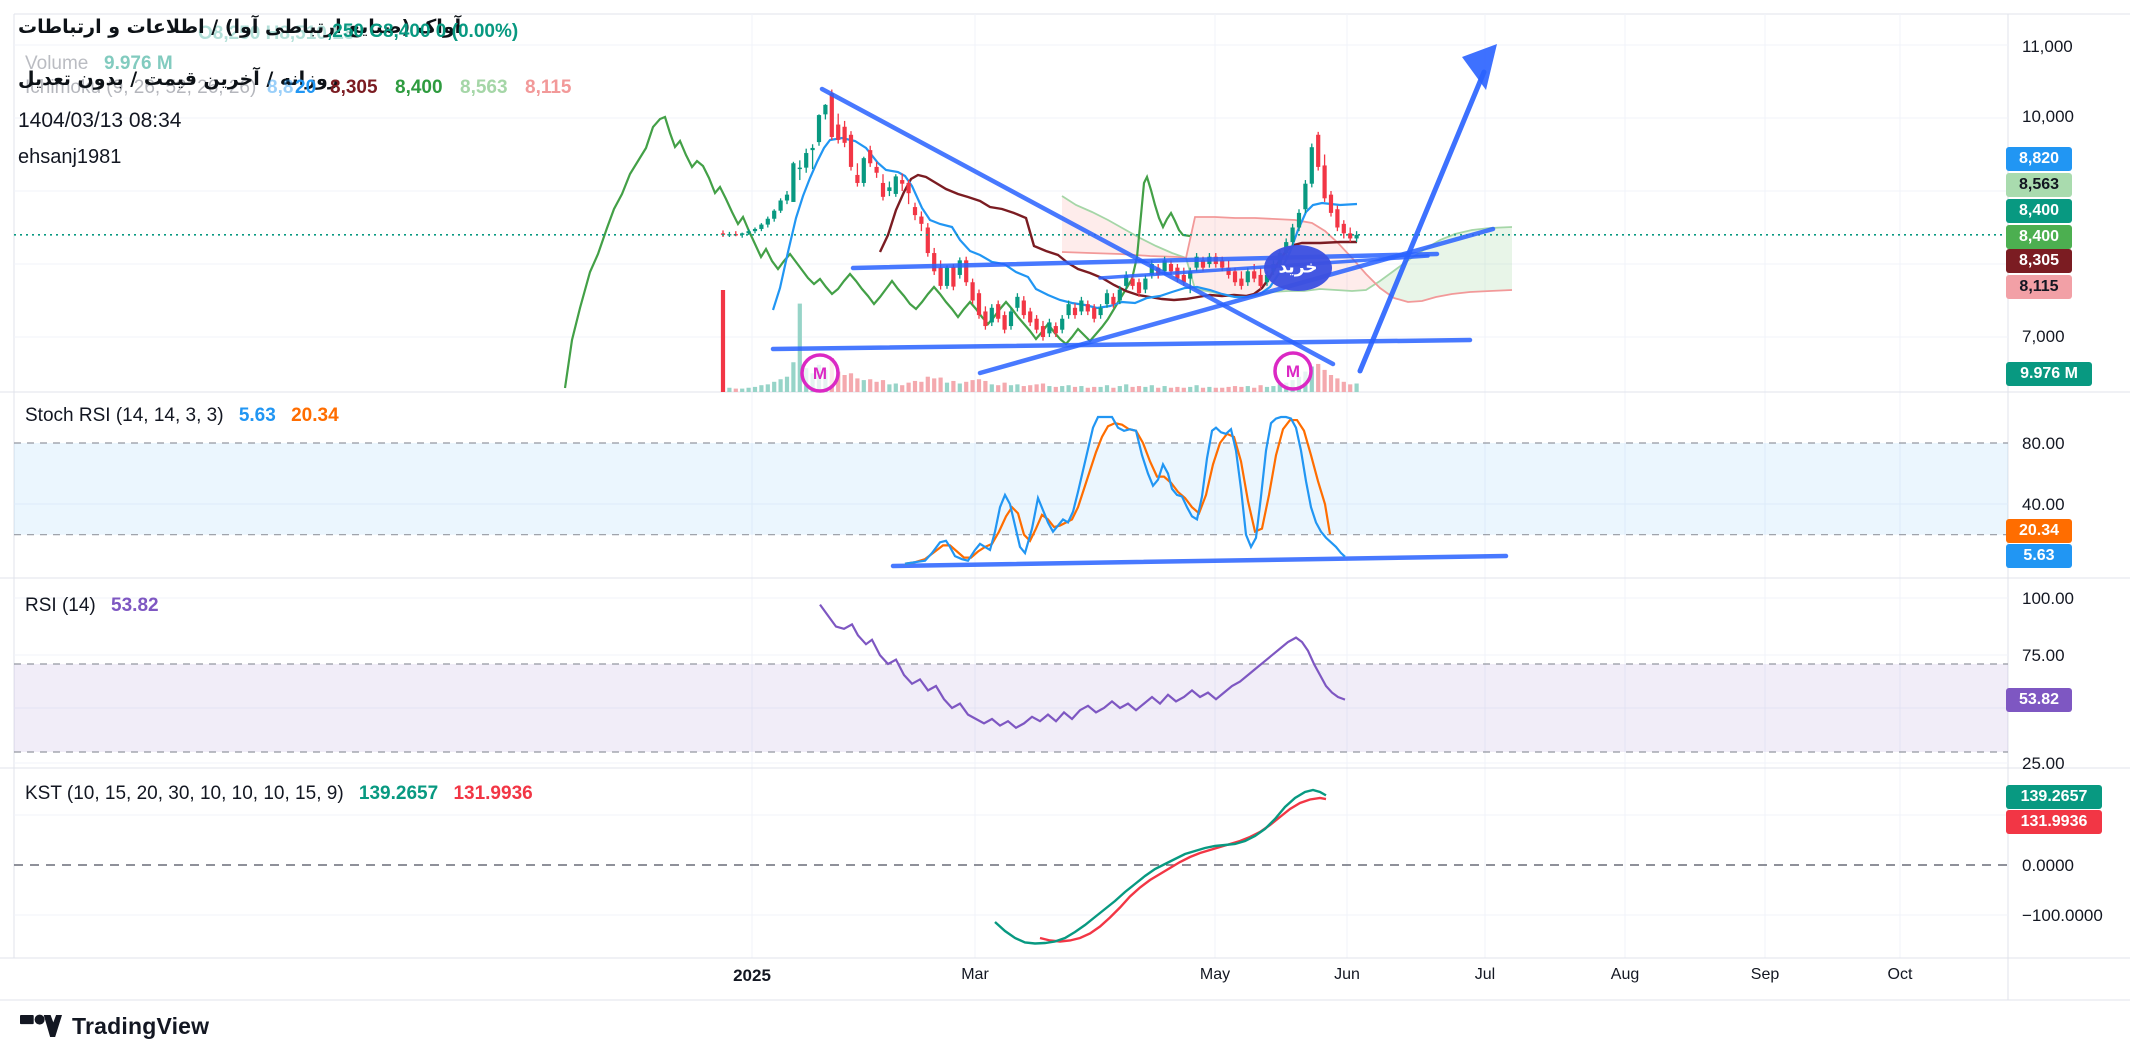  Describe the element at coordinates (1347, 974) in the screenshot. I see `time-axis-month-label: Jun` at that location.